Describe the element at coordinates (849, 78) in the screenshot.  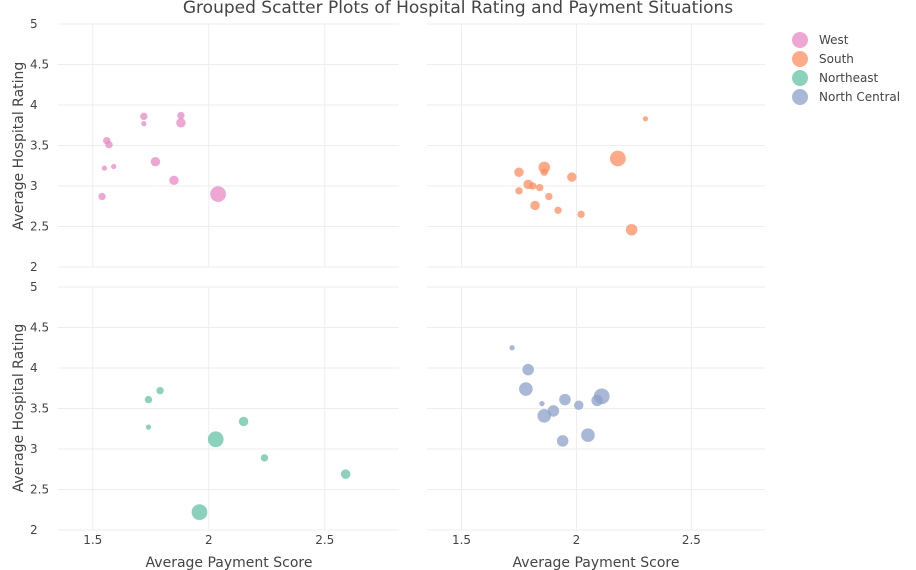
I see `legend-label: Northeast` at that location.